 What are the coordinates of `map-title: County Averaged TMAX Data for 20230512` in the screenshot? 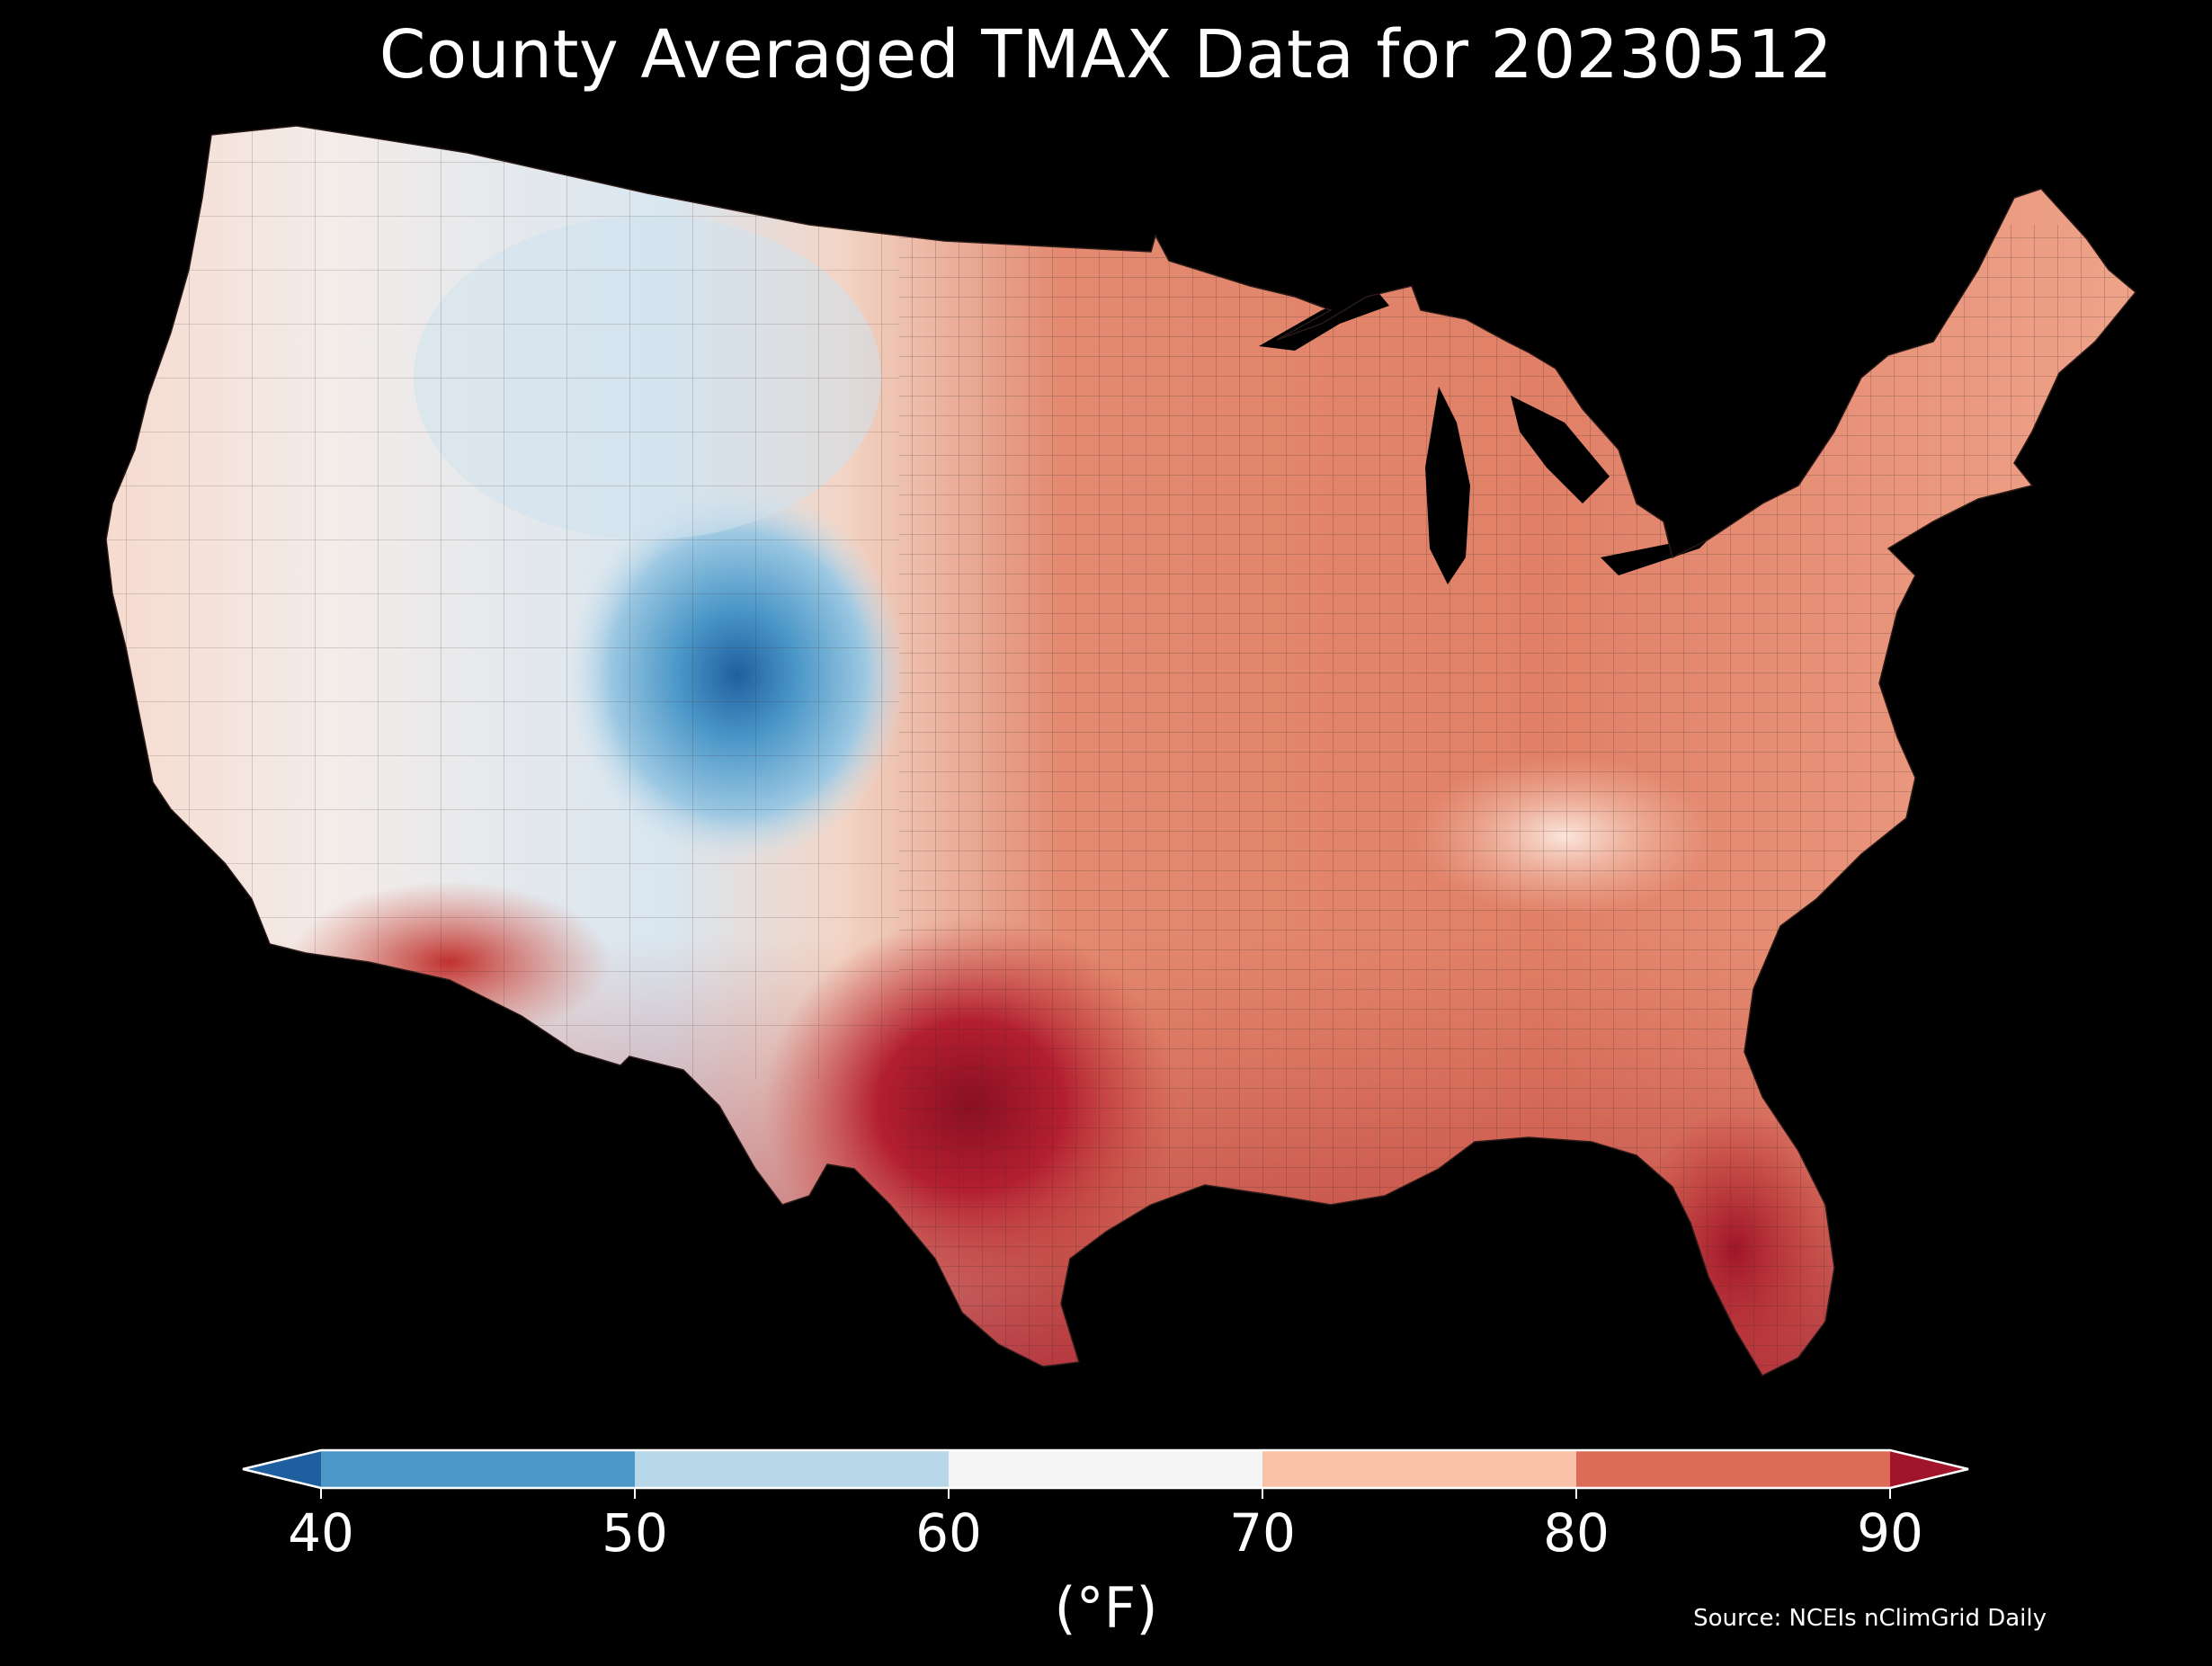 It's located at (1106, 55).